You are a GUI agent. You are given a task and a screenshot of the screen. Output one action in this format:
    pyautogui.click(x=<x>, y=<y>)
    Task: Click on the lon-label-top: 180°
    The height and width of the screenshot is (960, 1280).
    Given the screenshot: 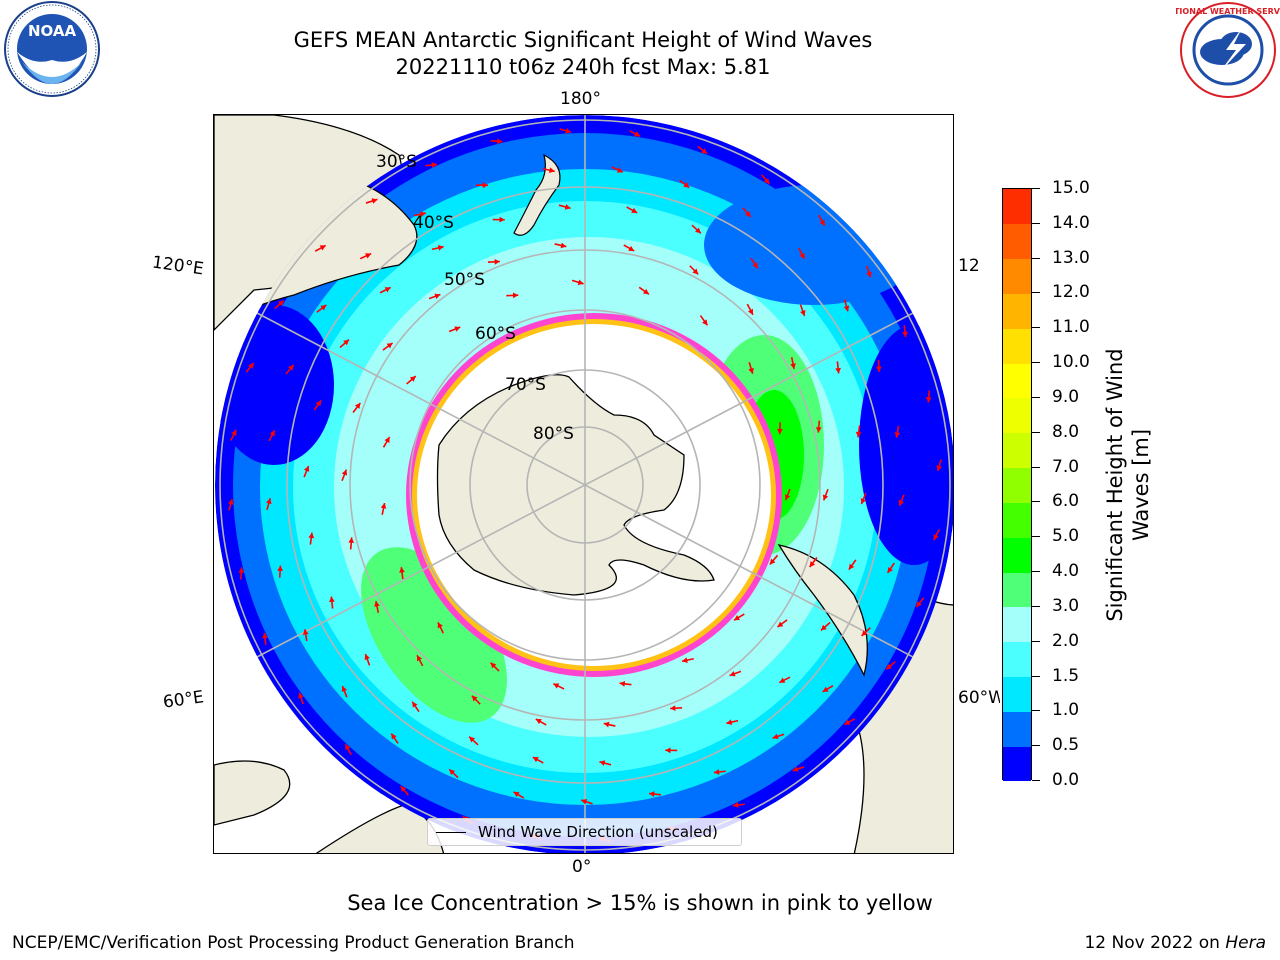 What is the action you would take?
    pyautogui.click(x=580, y=99)
    